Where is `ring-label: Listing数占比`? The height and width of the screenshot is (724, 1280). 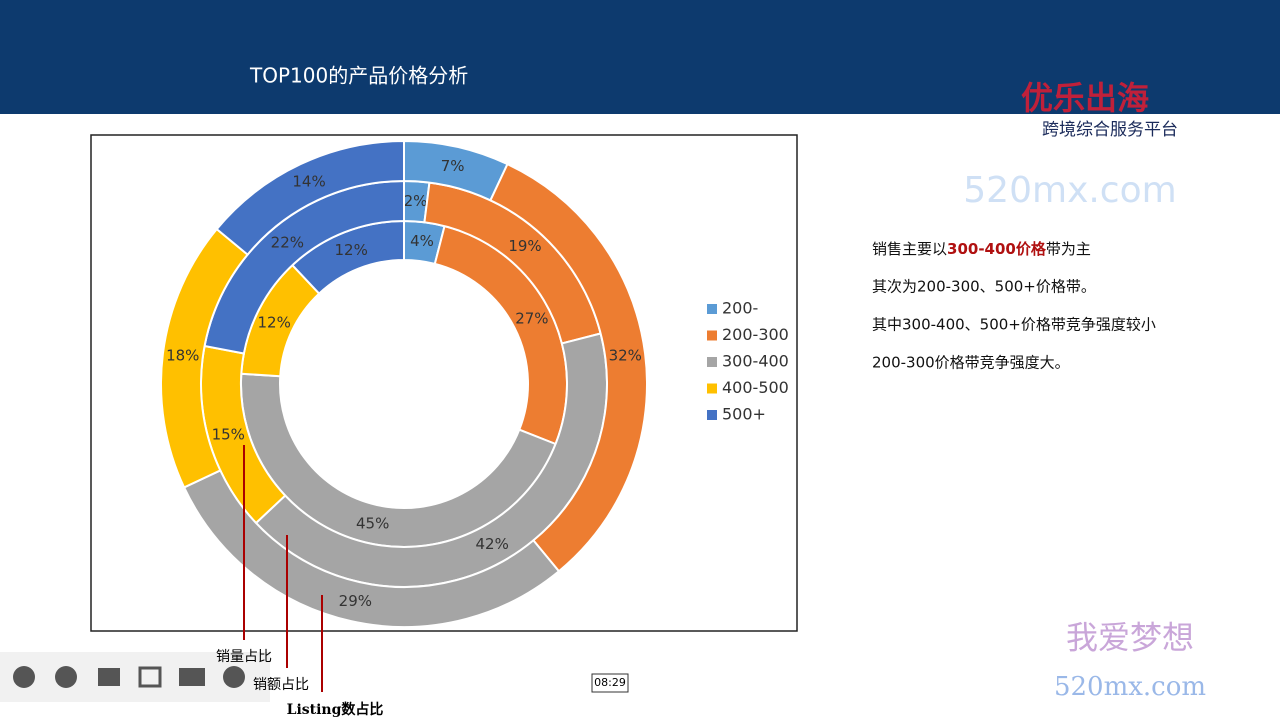 ring-label: Listing数占比 is located at coordinates (335, 709).